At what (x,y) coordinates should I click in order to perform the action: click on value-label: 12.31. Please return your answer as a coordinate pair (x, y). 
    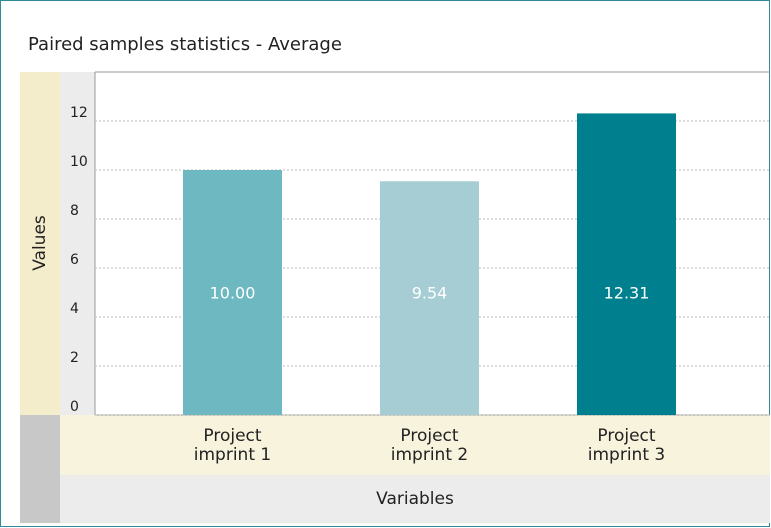
    Looking at the image, I should click on (627, 293).